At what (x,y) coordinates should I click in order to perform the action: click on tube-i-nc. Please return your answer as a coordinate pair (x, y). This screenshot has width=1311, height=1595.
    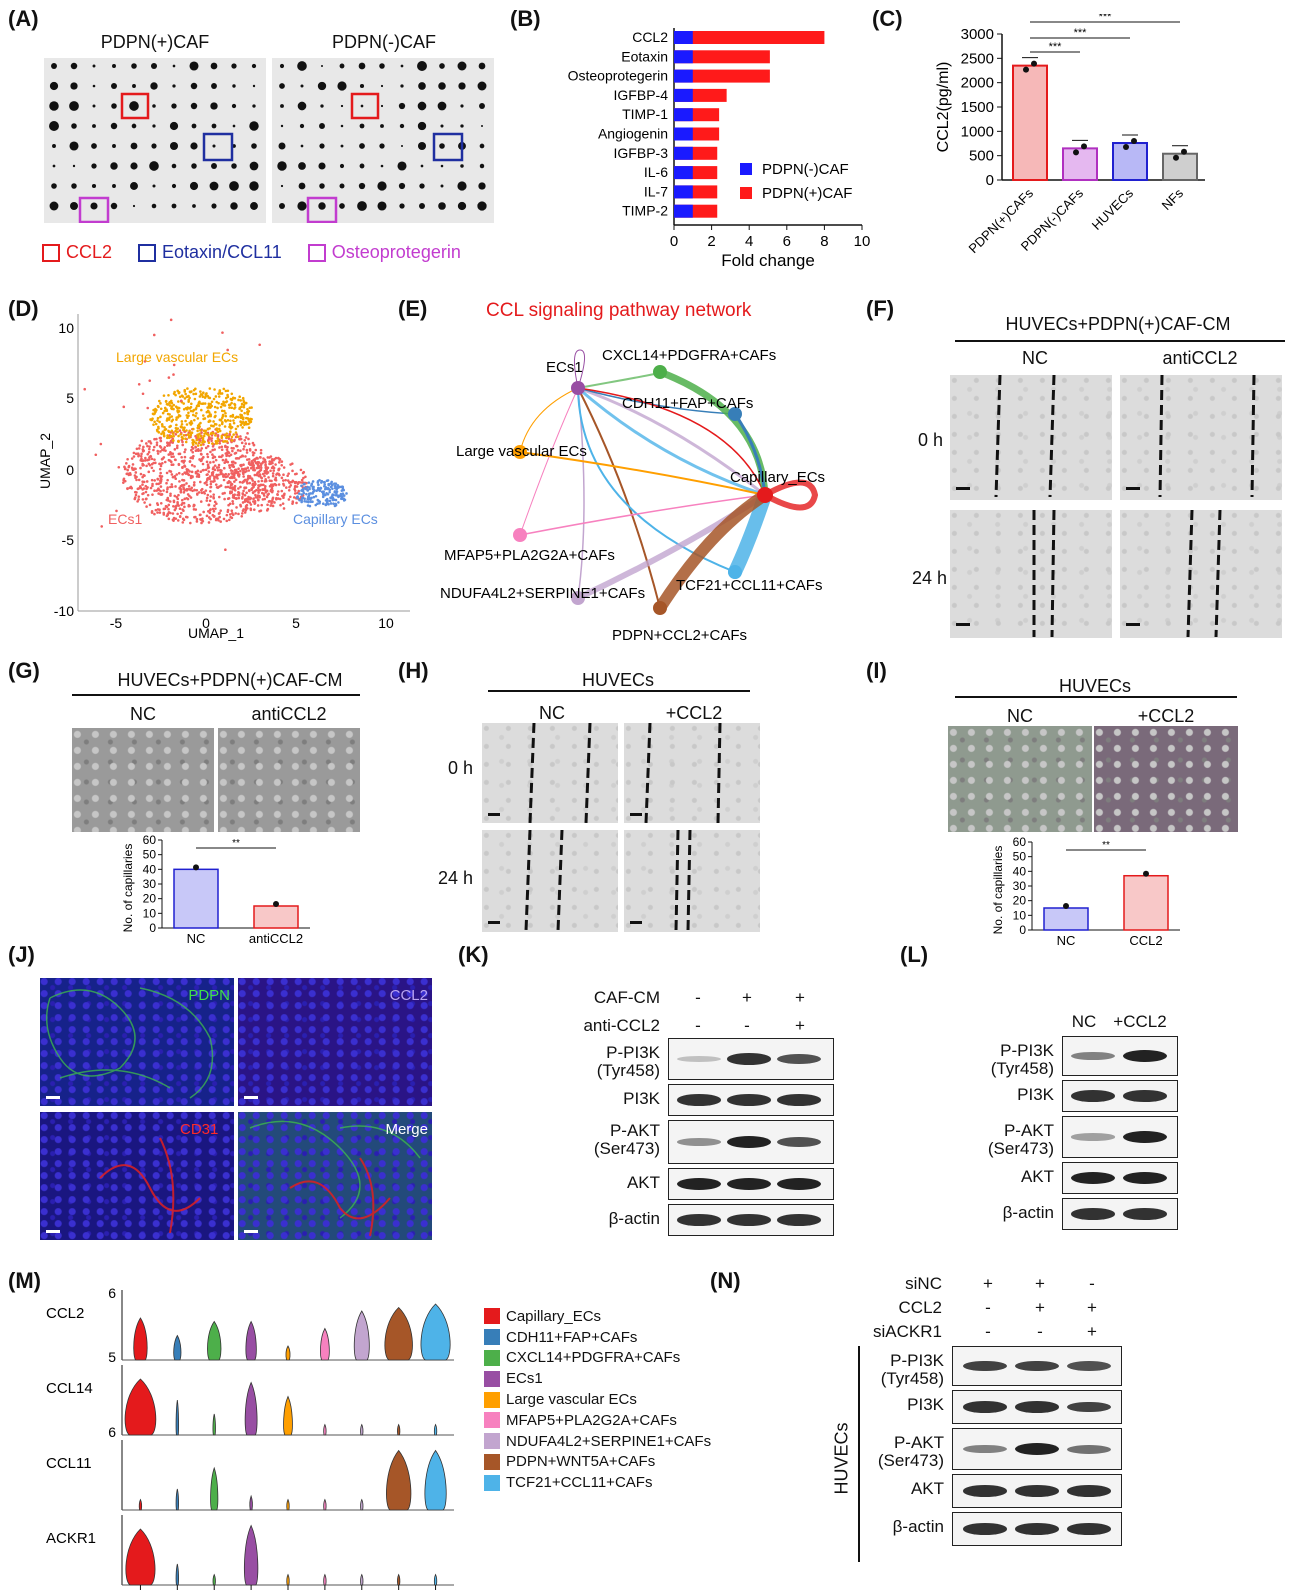
    Looking at the image, I should click on (1020, 779).